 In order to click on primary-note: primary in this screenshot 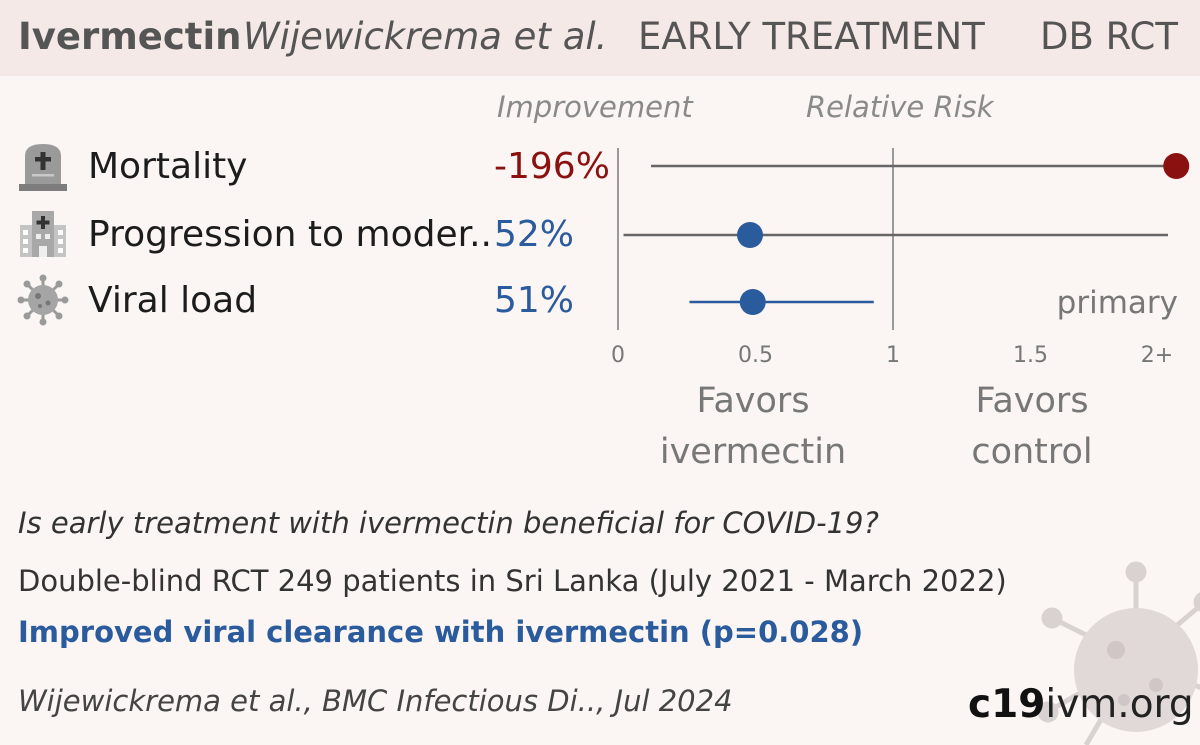, I will do `click(1117, 303)`.